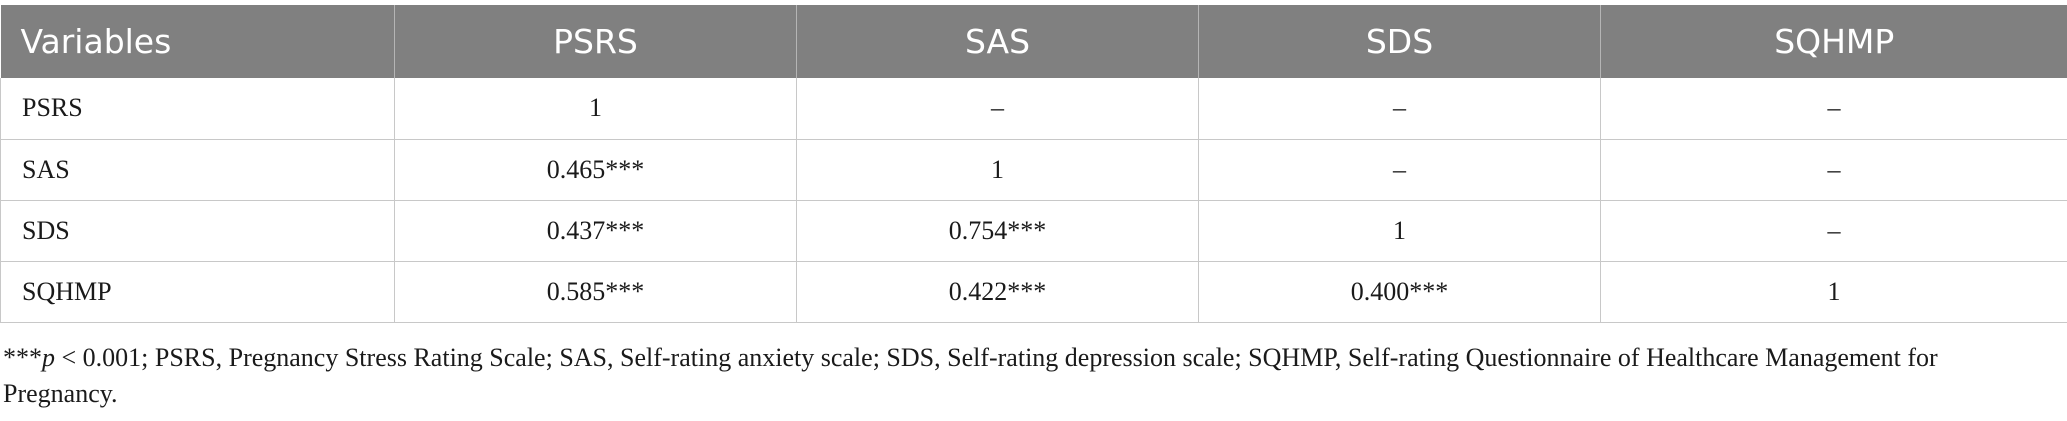  Describe the element at coordinates (595, 231) in the screenshot. I see `table-cell: 0.437***` at that location.